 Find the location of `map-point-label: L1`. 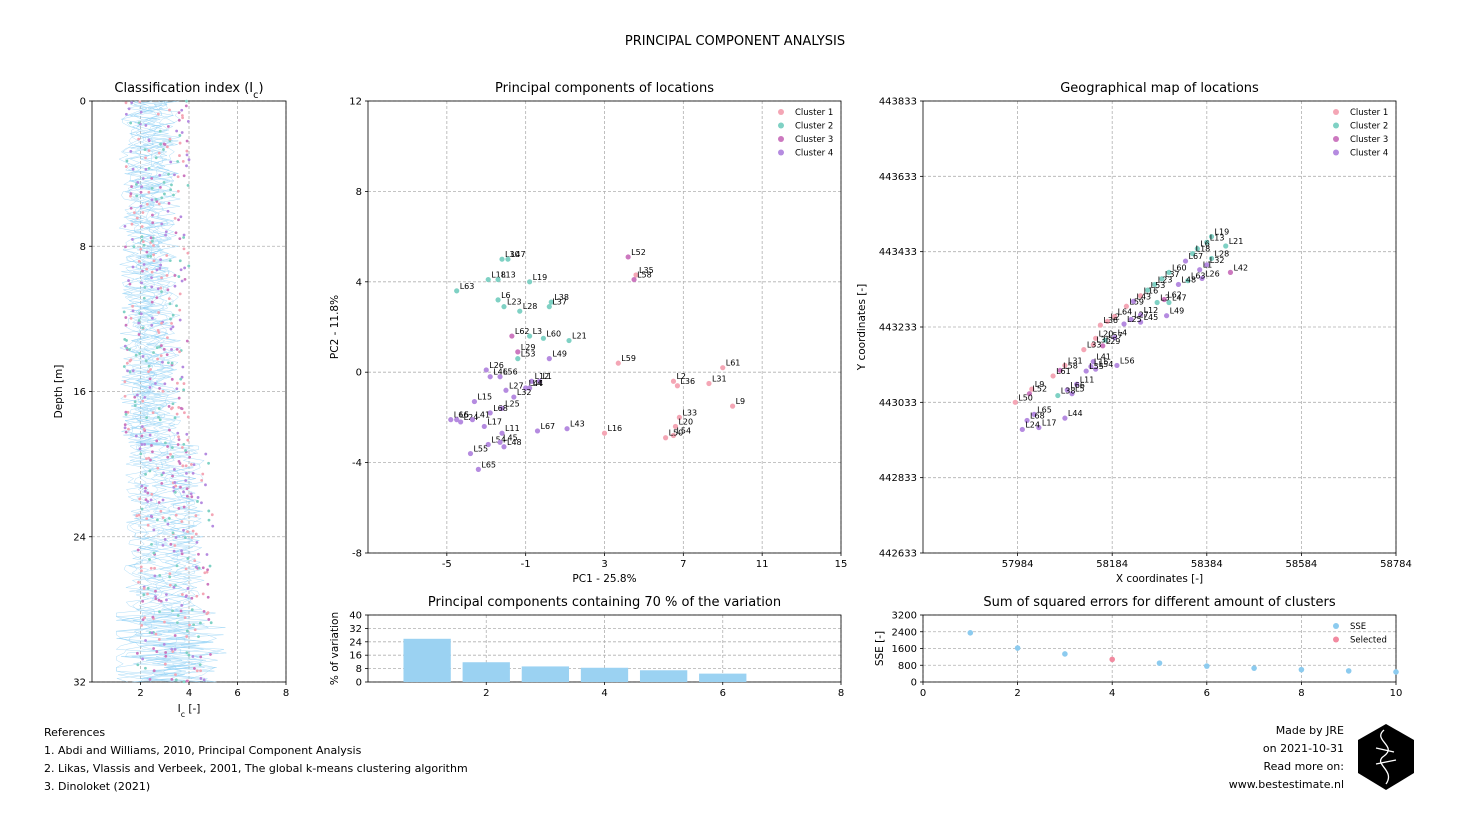

map-point-label: L1 is located at coordinates (1208, 265).